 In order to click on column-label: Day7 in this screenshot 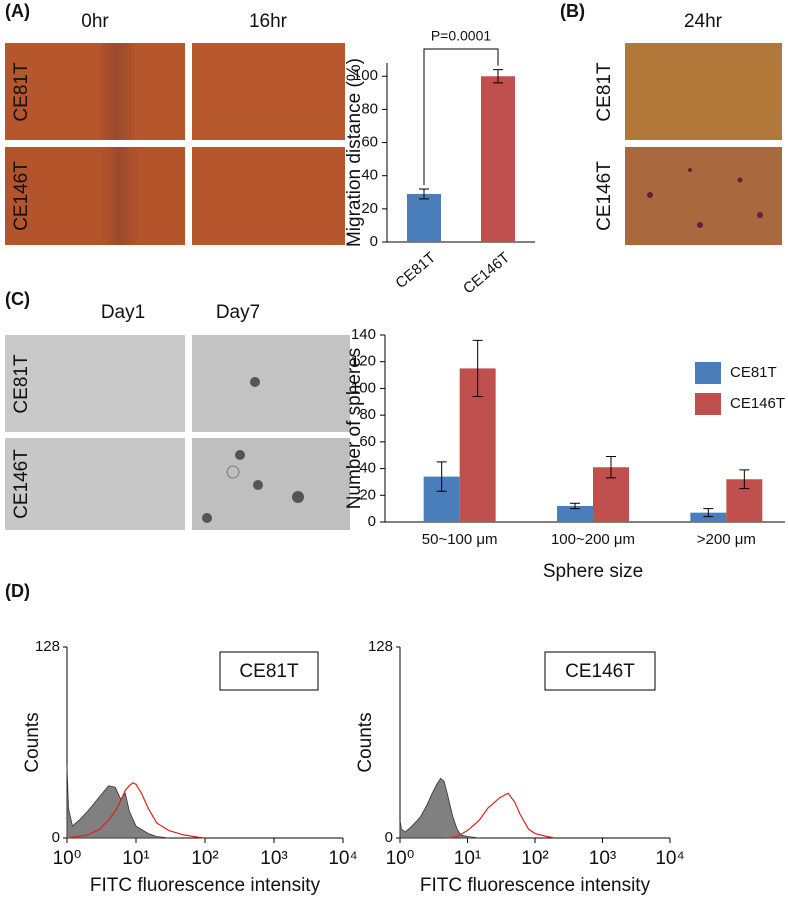, I will do `click(238, 312)`.